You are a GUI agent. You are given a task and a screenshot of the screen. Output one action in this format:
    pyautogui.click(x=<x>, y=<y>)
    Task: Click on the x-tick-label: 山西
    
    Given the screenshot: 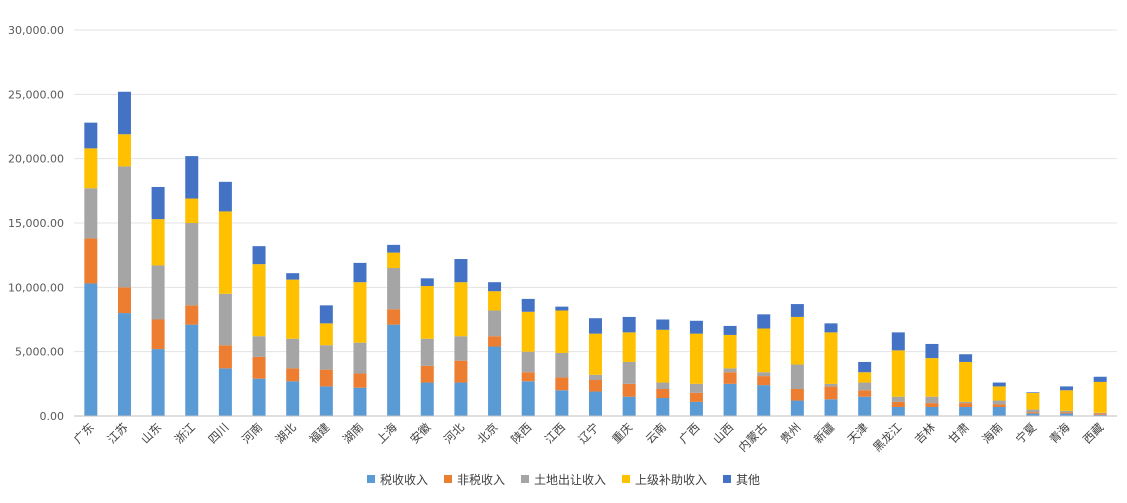 What is the action you would take?
    pyautogui.click(x=723, y=433)
    